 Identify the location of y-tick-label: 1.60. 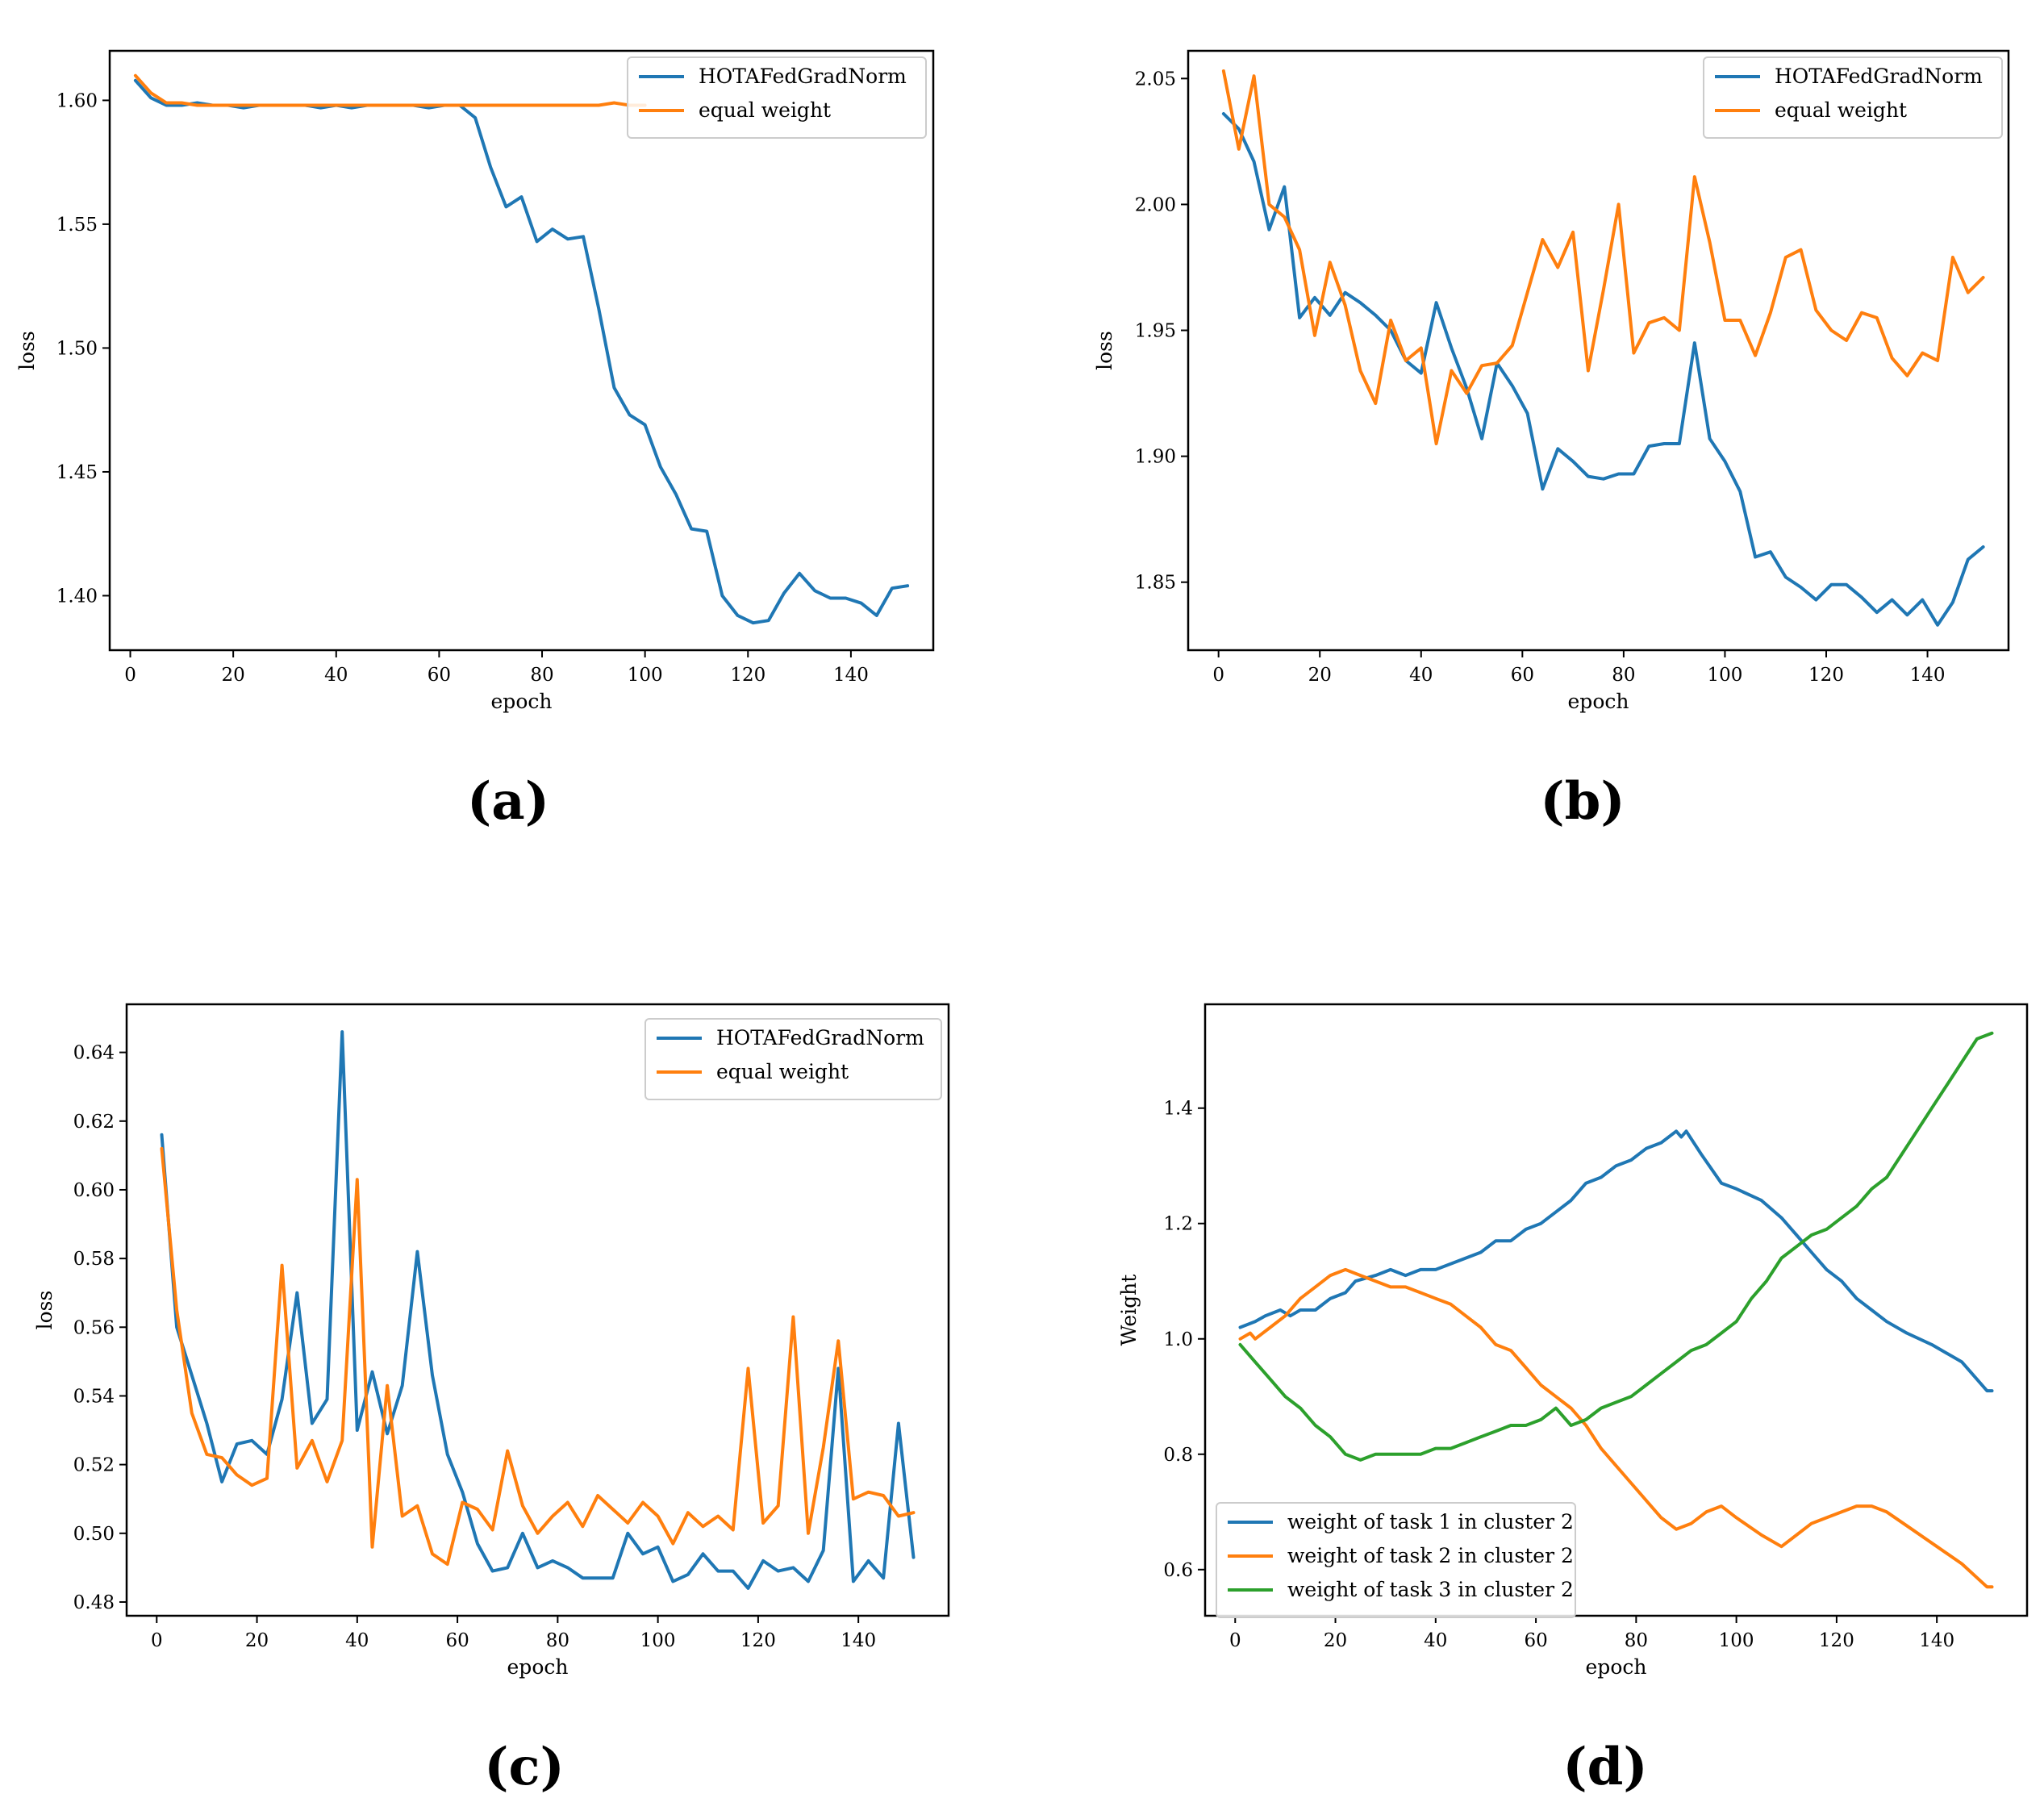
(77, 100).